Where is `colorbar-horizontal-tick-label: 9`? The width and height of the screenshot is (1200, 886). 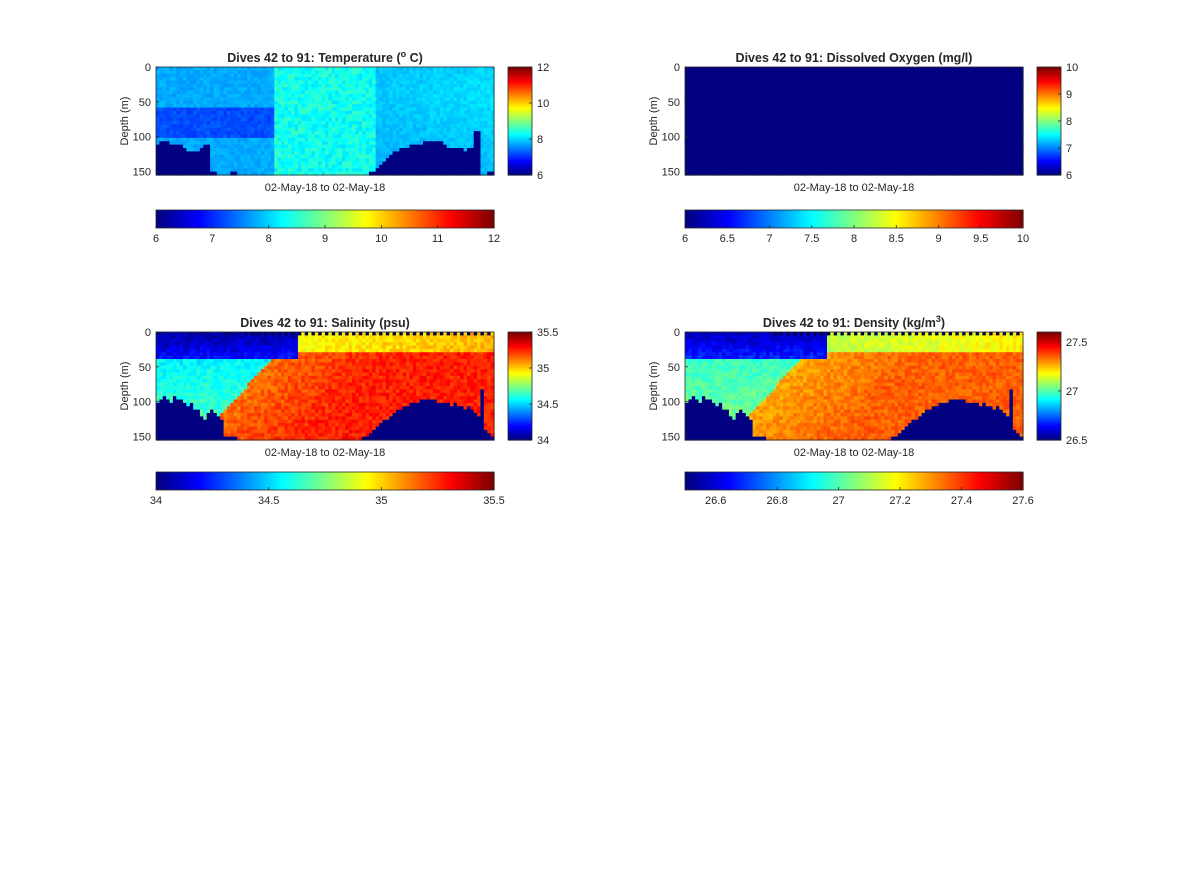 colorbar-horizontal-tick-label: 9 is located at coordinates (325, 239).